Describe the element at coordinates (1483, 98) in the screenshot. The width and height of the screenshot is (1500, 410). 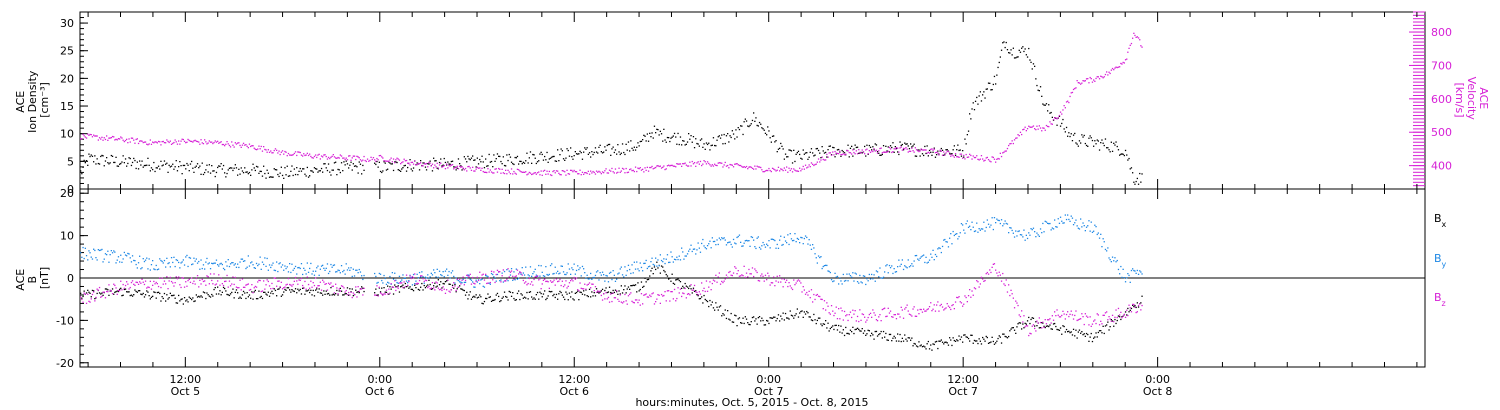
I see `velocity-axis-title-line1: ACE` at that location.